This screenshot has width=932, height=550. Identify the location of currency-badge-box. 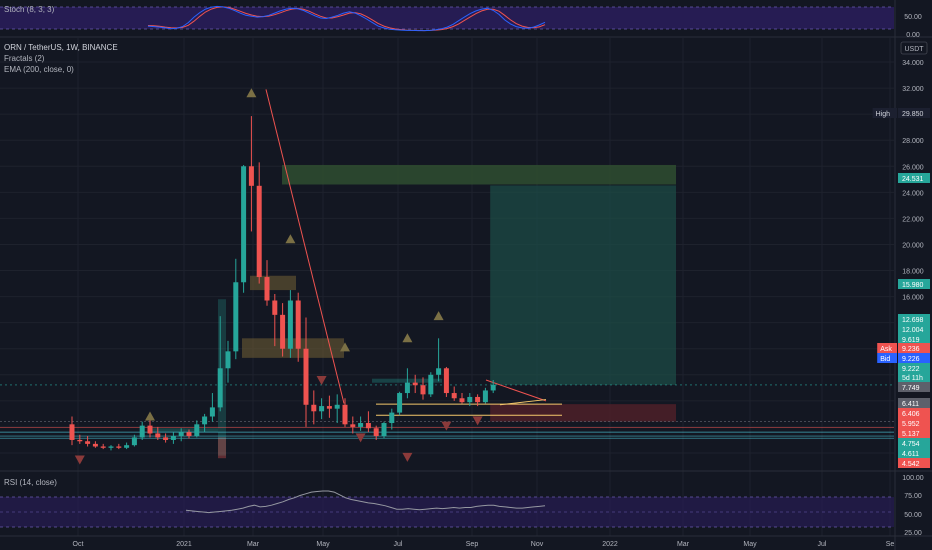
(914, 48).